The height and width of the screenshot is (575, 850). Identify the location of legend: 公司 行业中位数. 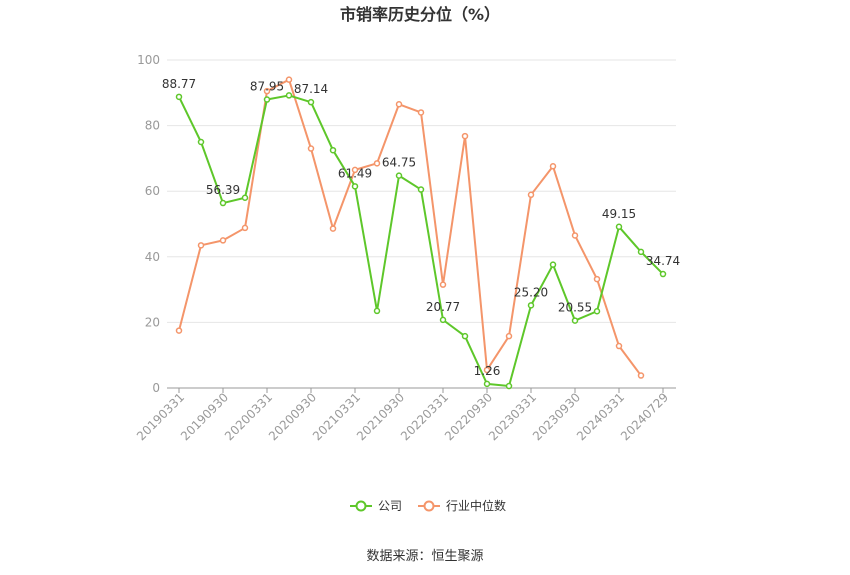
(428, 505).